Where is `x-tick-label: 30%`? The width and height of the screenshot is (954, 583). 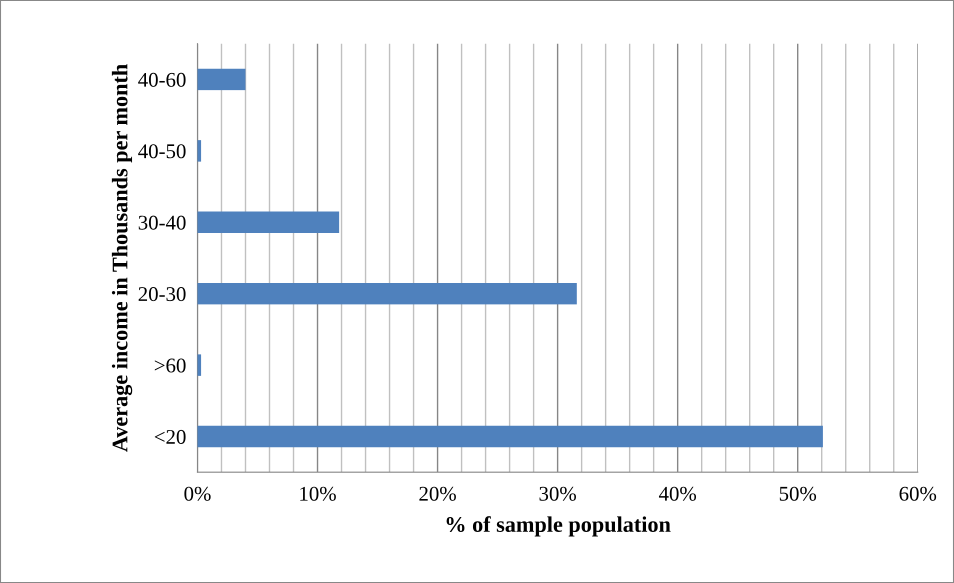
x-tick-label: 30% is located at coordinates (558, 493).